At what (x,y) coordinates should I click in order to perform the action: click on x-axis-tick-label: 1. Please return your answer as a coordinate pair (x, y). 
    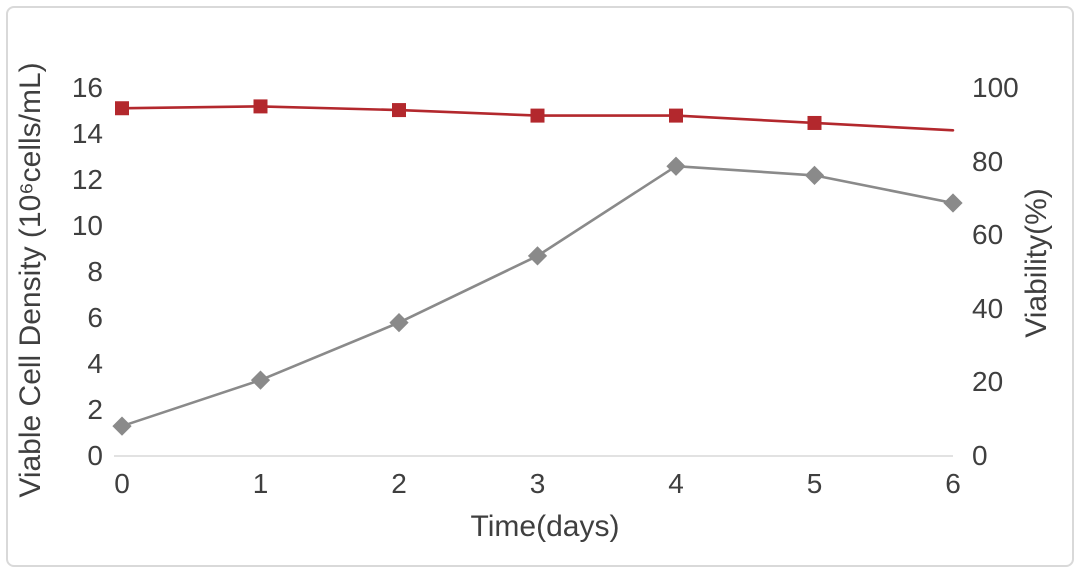
    Looking at the image, I should click on (260, 483).